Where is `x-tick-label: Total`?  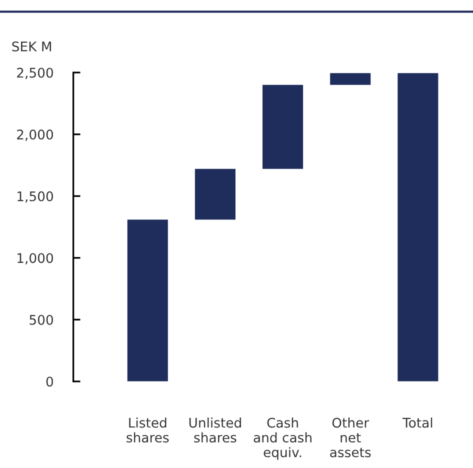 x-tick-label: Total is located at coordinates (417, 423).